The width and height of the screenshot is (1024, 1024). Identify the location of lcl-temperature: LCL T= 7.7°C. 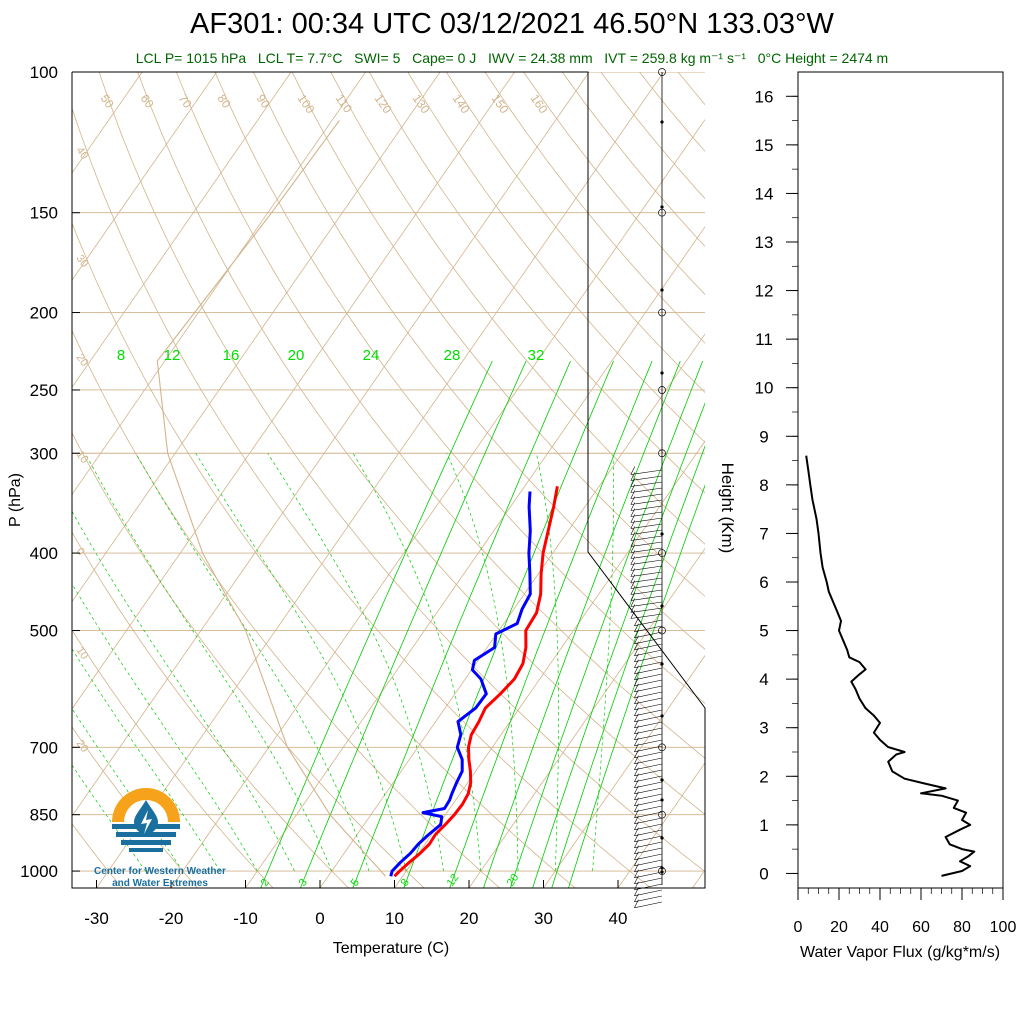
(300, 58).